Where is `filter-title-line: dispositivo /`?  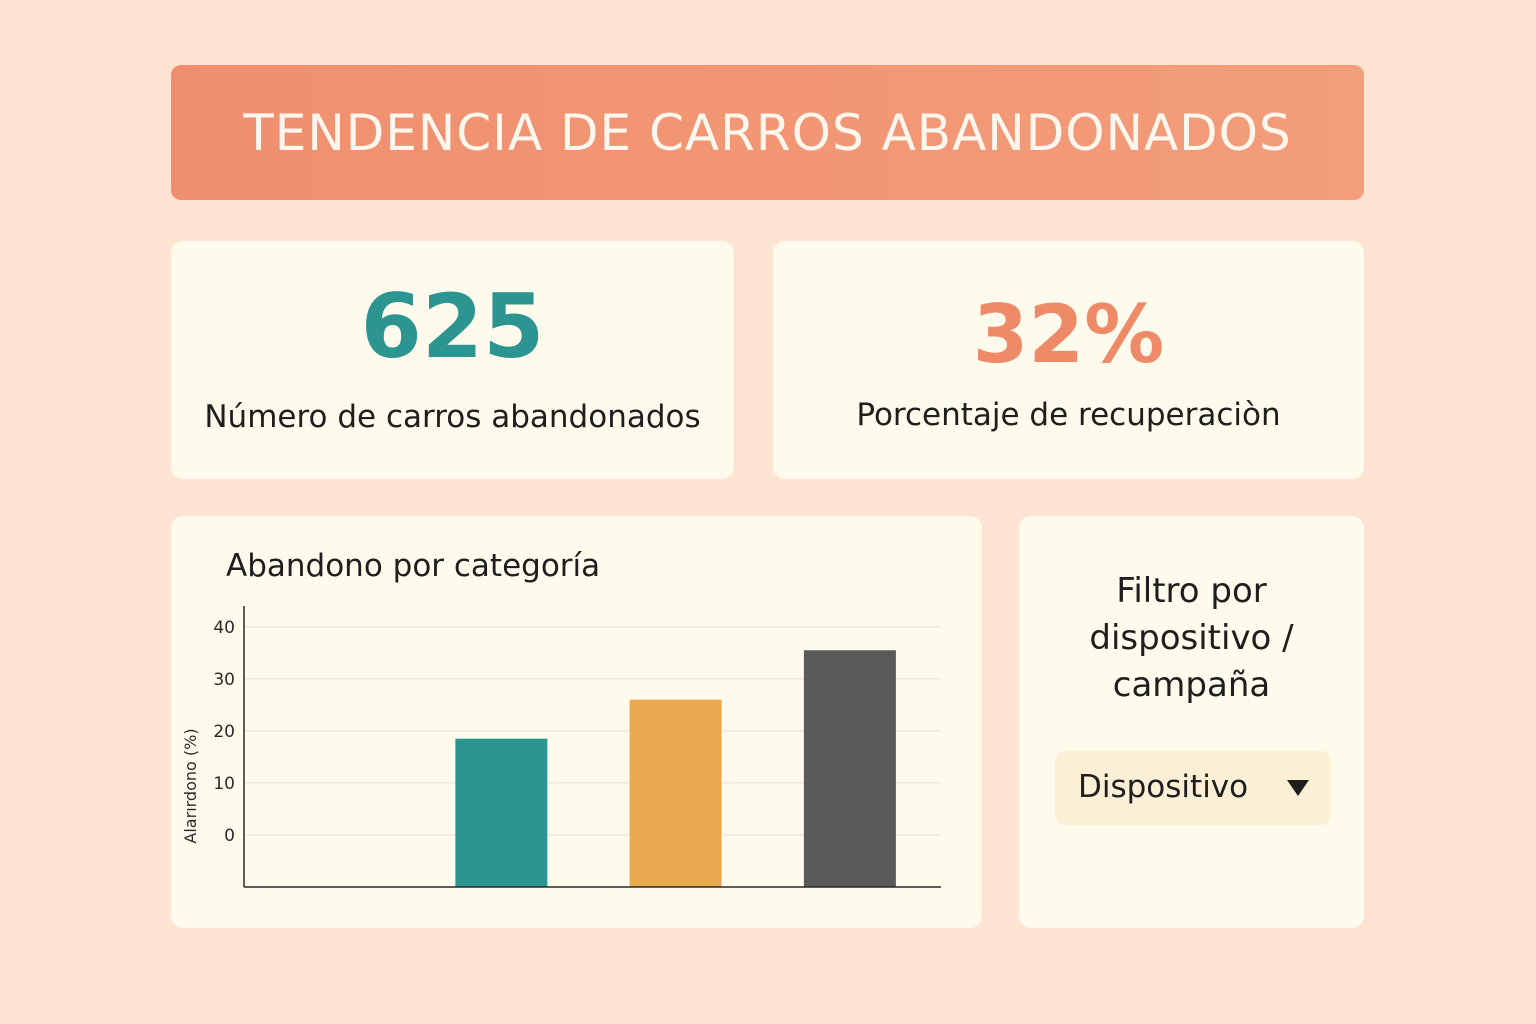 filter-title-line: dispositivo / is located at coordinates (1191, 638).